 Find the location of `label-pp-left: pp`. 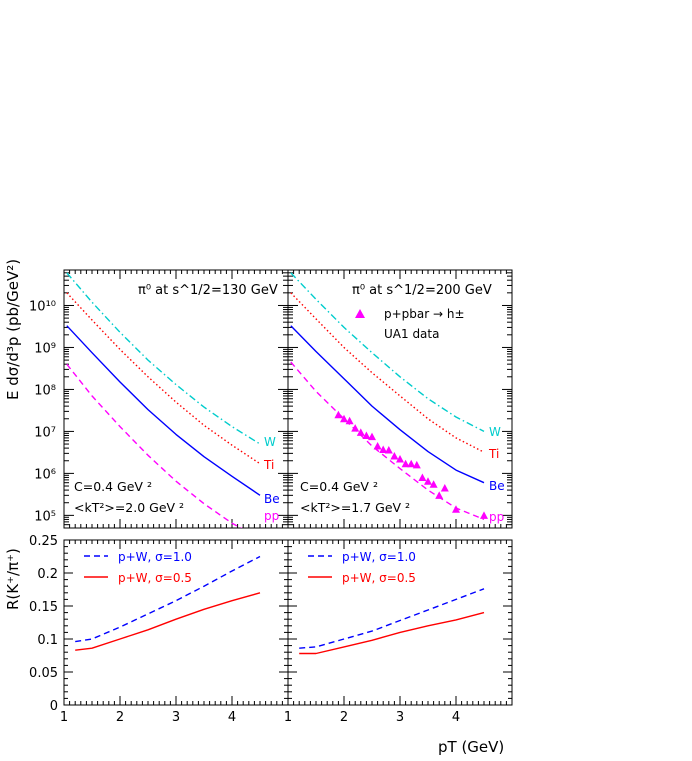

label-pp-left: pp is located at coordinates (271, 516).